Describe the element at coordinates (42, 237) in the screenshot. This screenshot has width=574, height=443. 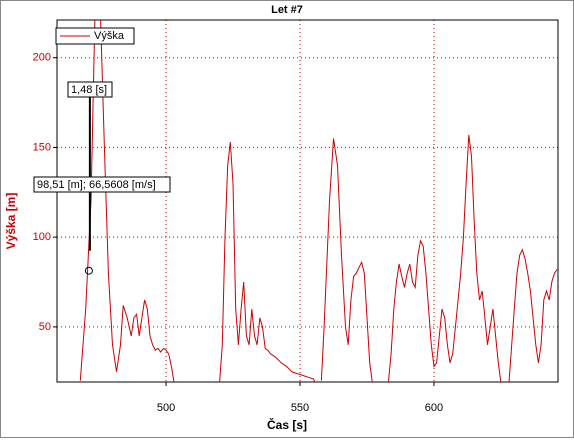
I see `y-tick-label: 100` at that location.